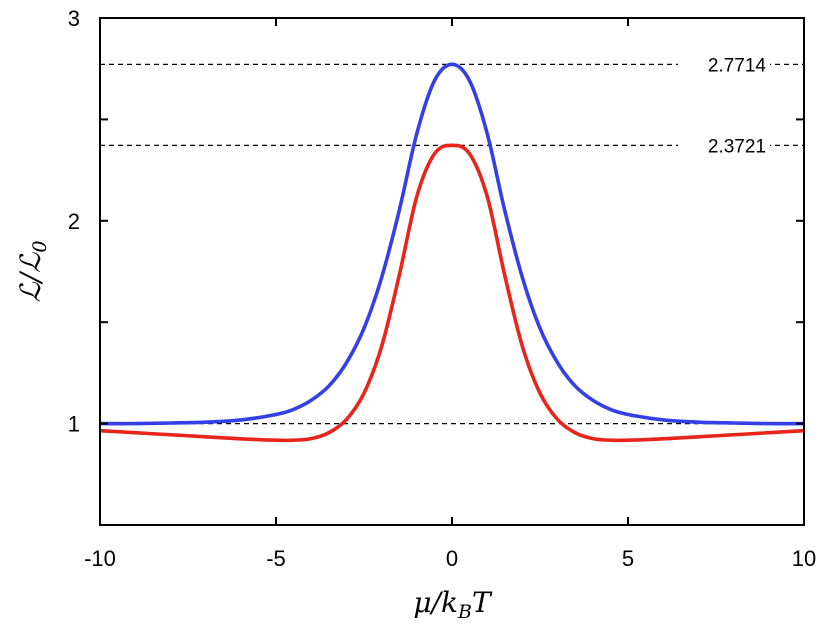  I want to click on x-tick-label: 0, so click(452, 558).